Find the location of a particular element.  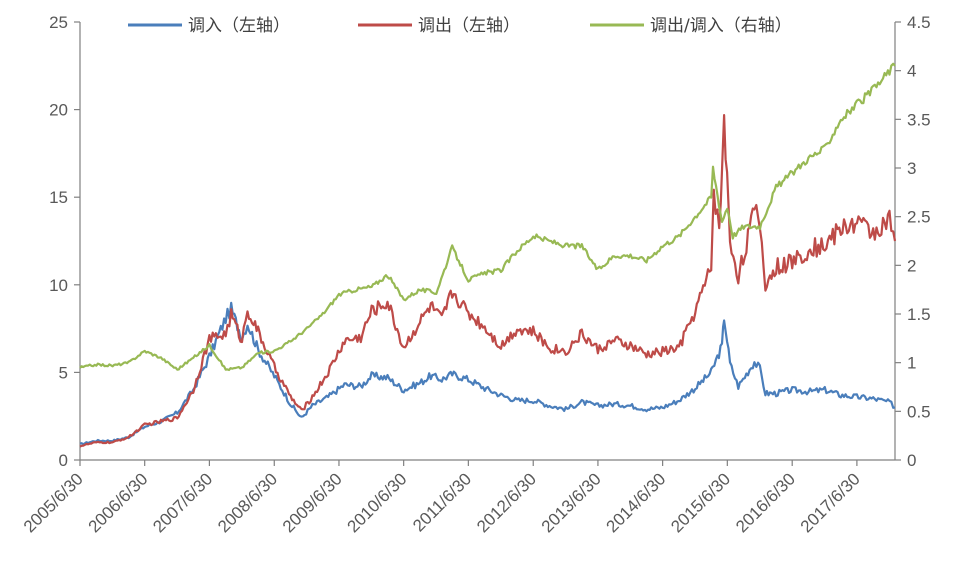

x-tick-label: 2011/6/30 is located at coordinates (442, 502).